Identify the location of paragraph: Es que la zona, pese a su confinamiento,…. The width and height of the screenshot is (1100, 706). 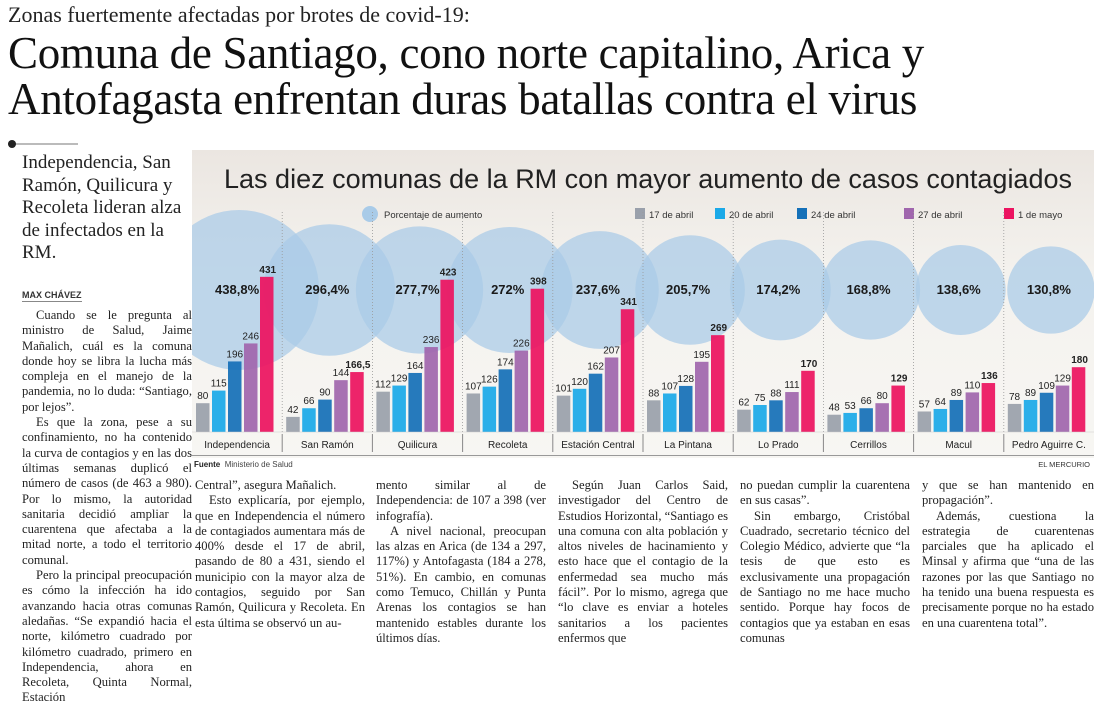
(107, 491).